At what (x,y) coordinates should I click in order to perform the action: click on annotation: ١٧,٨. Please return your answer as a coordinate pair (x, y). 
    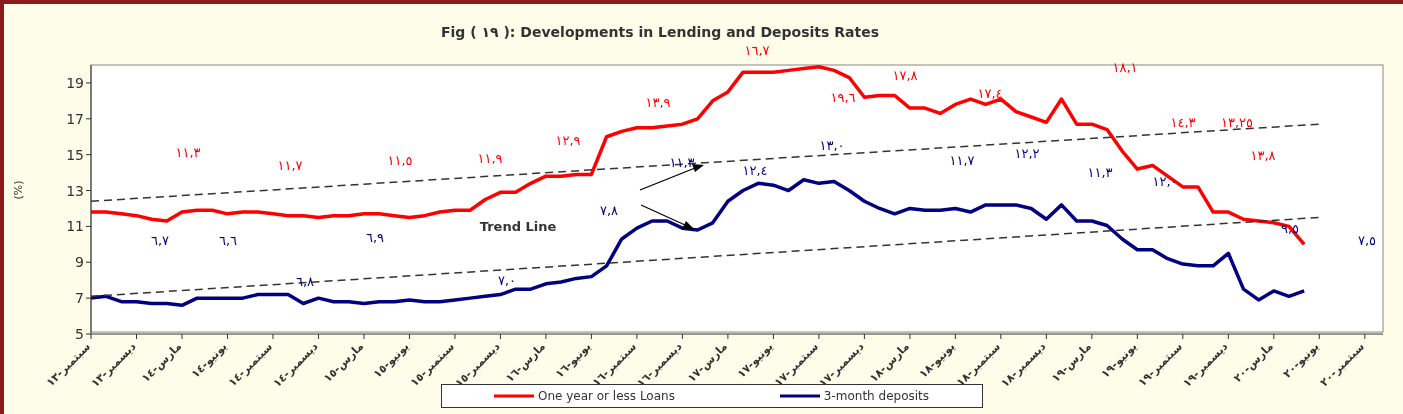
    Looking at the image, I should click on (905, 75).